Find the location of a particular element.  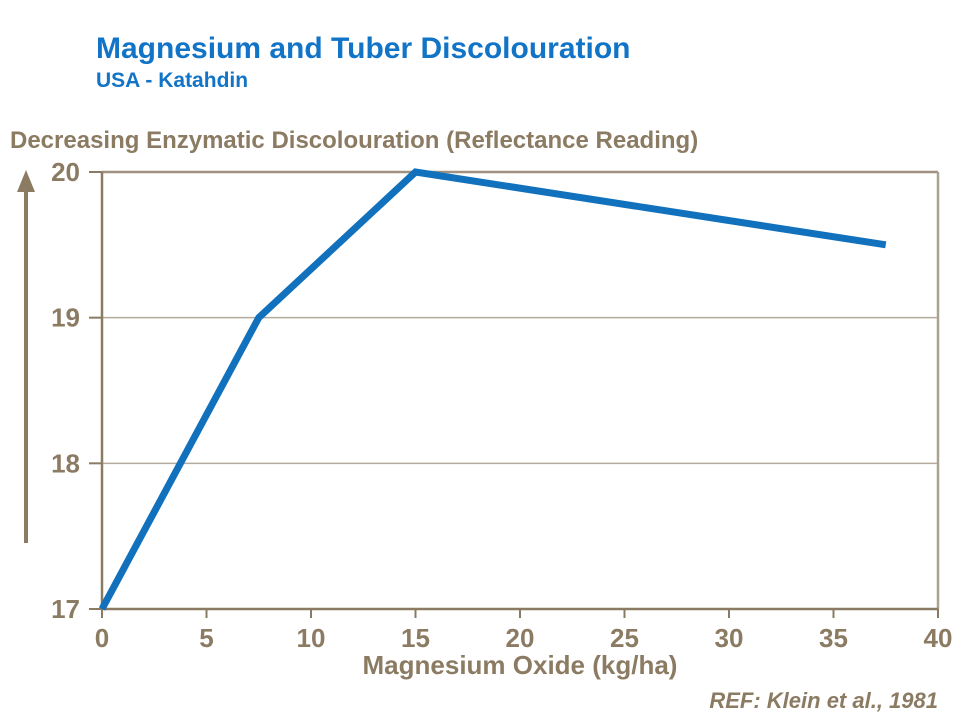

arrow-up-head-icon is located at coordinates (26, 181).